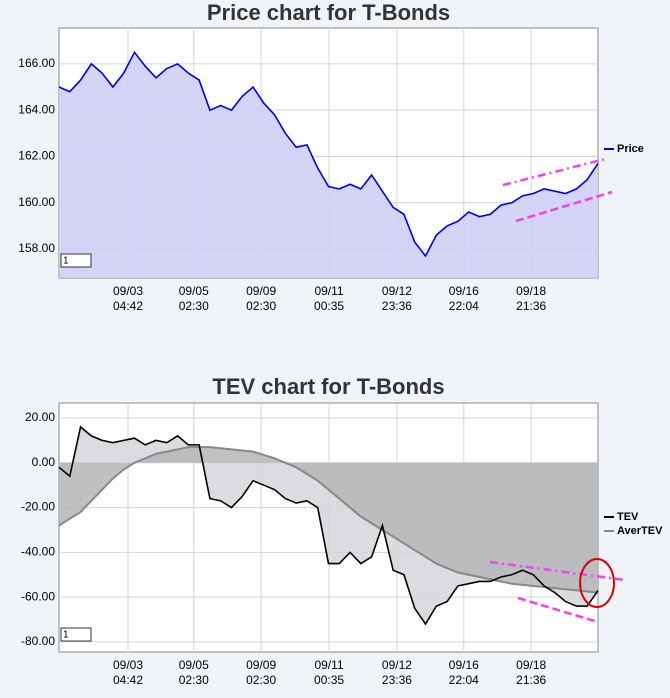  What do you see at coordinates (628, 517) in the screenshot?
I see `legend-label: TEV` at bounding box center [628, 517].